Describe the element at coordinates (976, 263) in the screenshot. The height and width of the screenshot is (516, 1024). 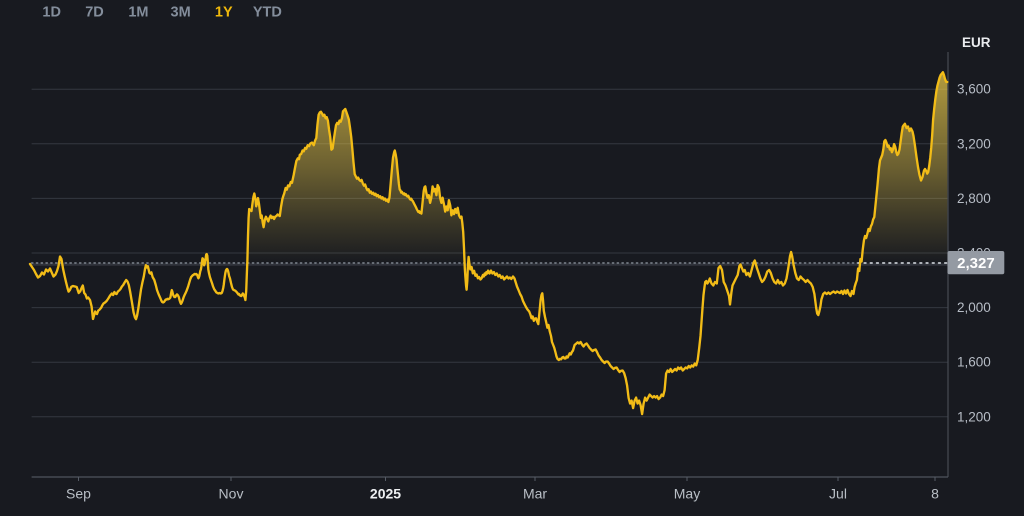
I see `svg-text: 2,327` at that location.